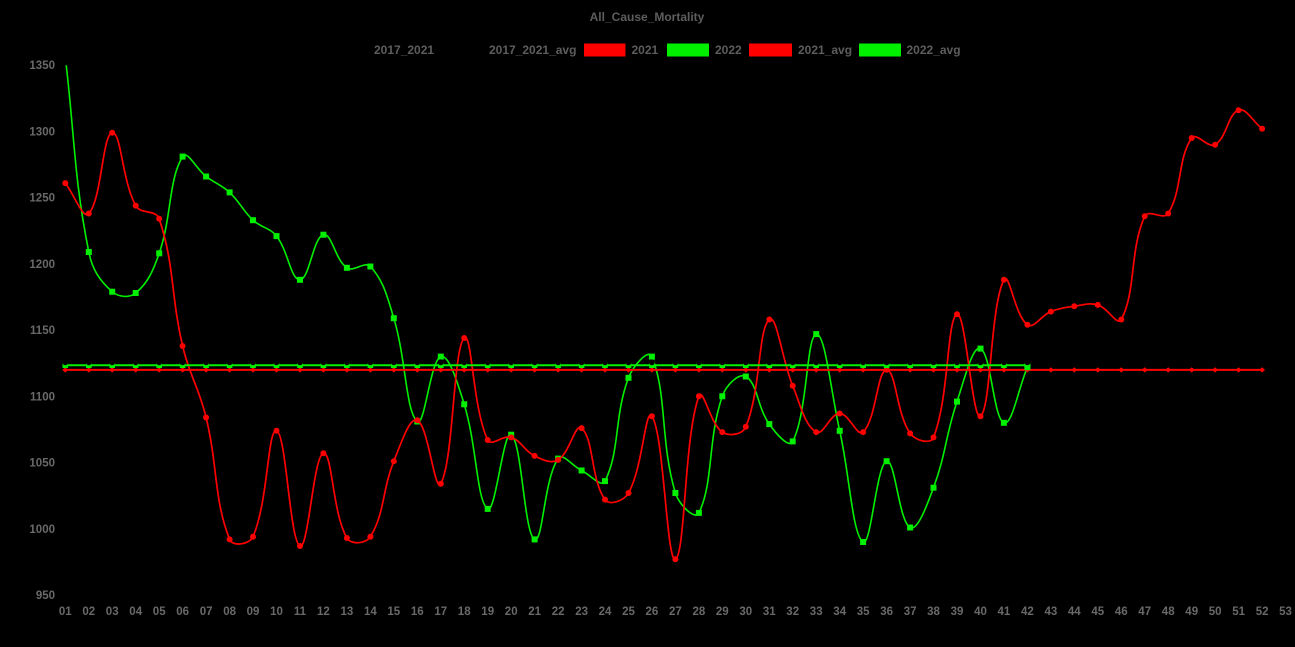  What do you see at coordinates (957, 612) in the screenshot?
I see `svg-text: 39` at bounding box center [957, 612].